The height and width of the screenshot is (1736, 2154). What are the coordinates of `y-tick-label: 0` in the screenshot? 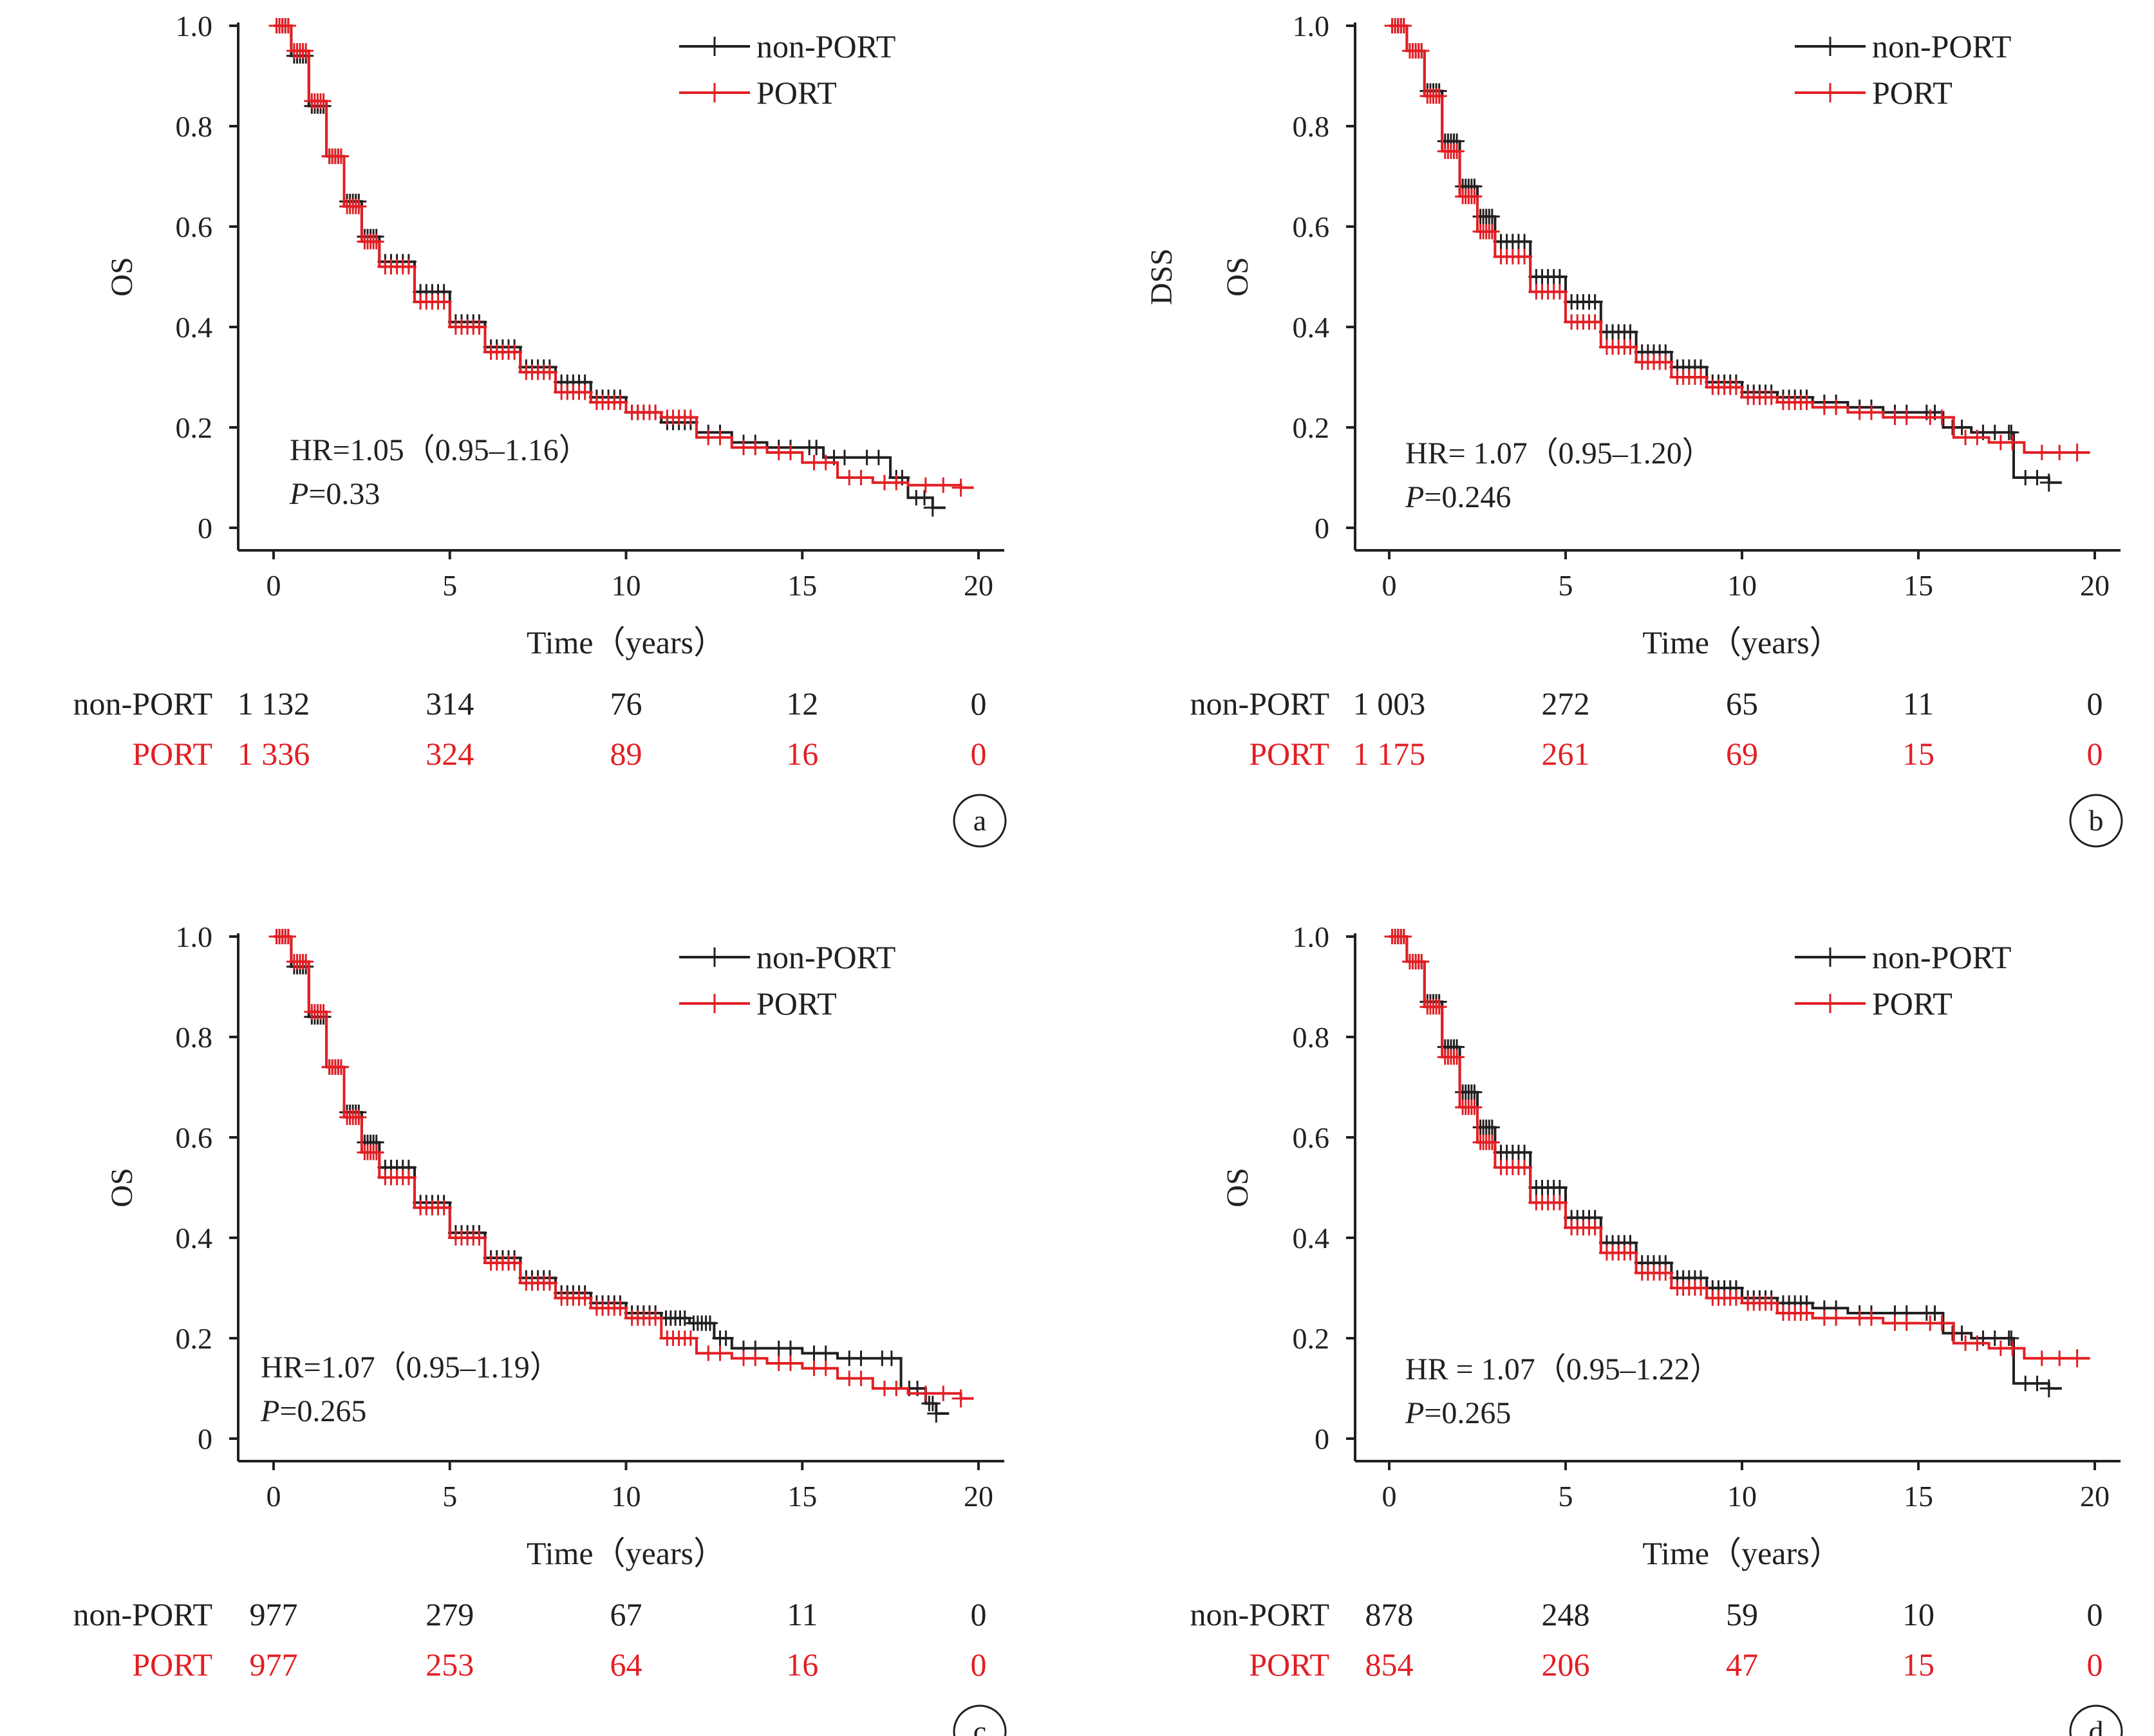 It's located at (205, 528).